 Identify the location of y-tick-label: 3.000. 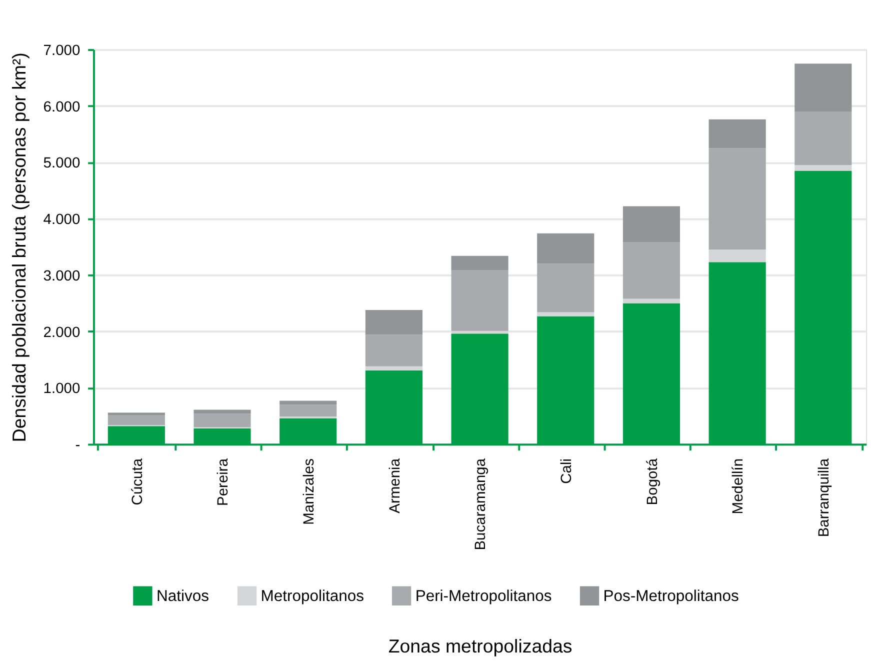
(61, 276).